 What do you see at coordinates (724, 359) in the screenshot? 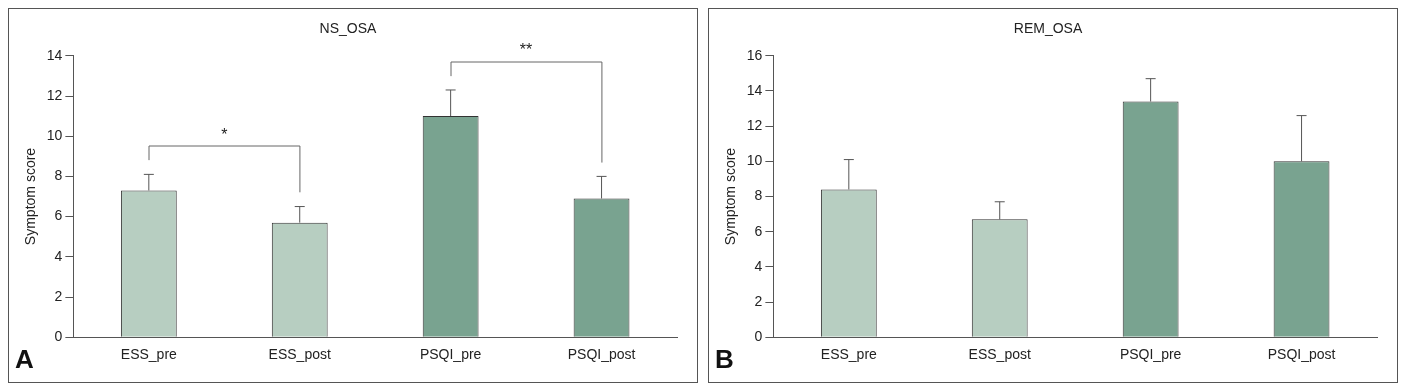
I see `text: B` at bounding box center [724, 359].